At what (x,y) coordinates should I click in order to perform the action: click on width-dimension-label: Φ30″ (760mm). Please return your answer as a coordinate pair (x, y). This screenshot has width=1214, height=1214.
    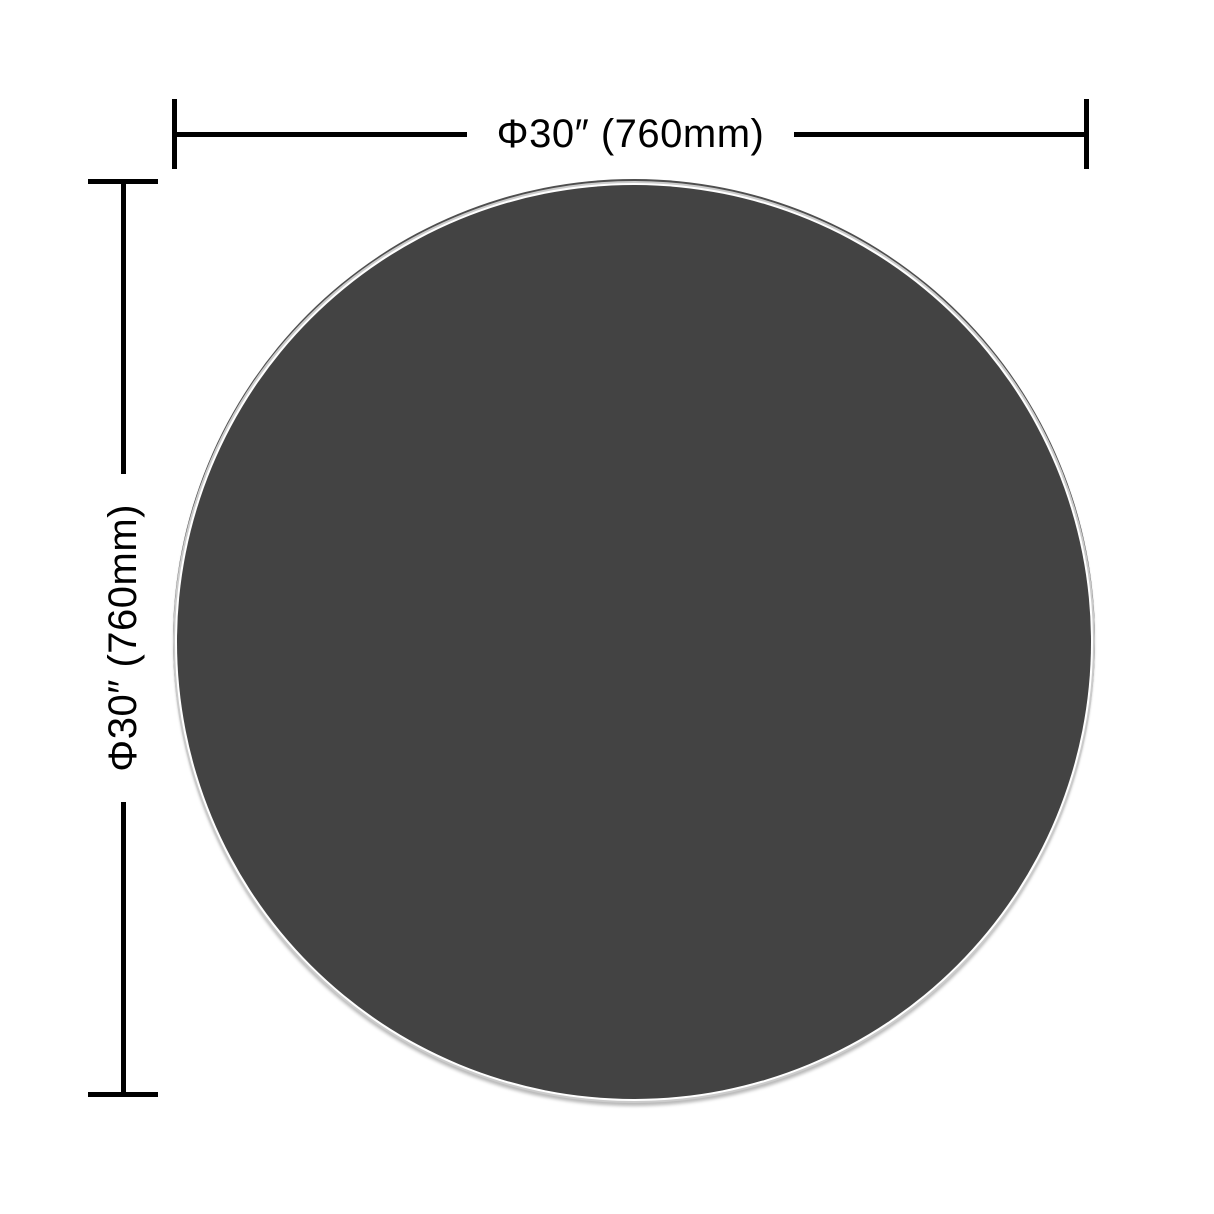
    Looking at the image, I should click on (630, 134).